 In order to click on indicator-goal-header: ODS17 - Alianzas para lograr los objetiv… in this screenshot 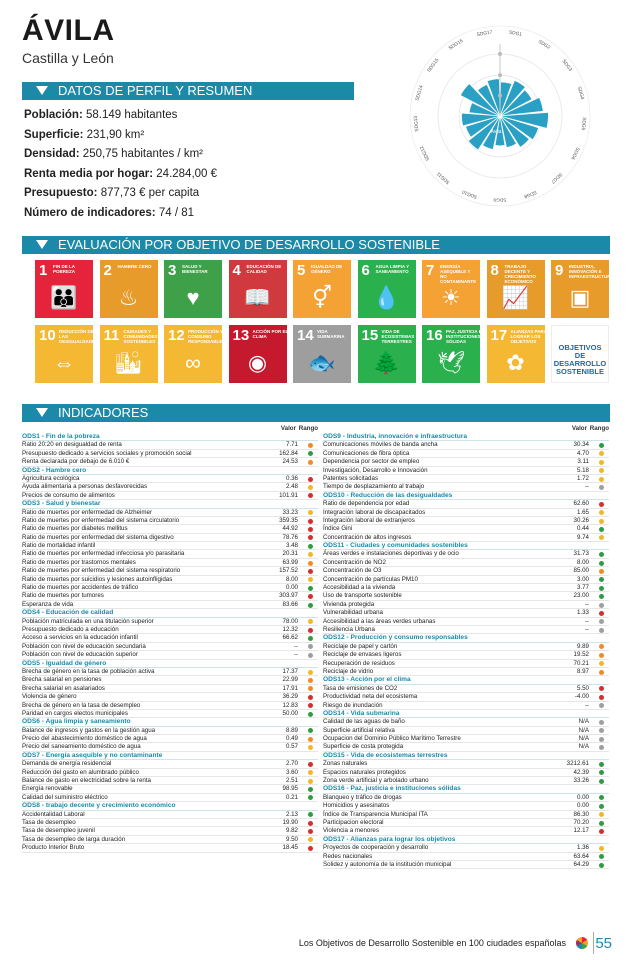, I will do `click(466, 840)`.